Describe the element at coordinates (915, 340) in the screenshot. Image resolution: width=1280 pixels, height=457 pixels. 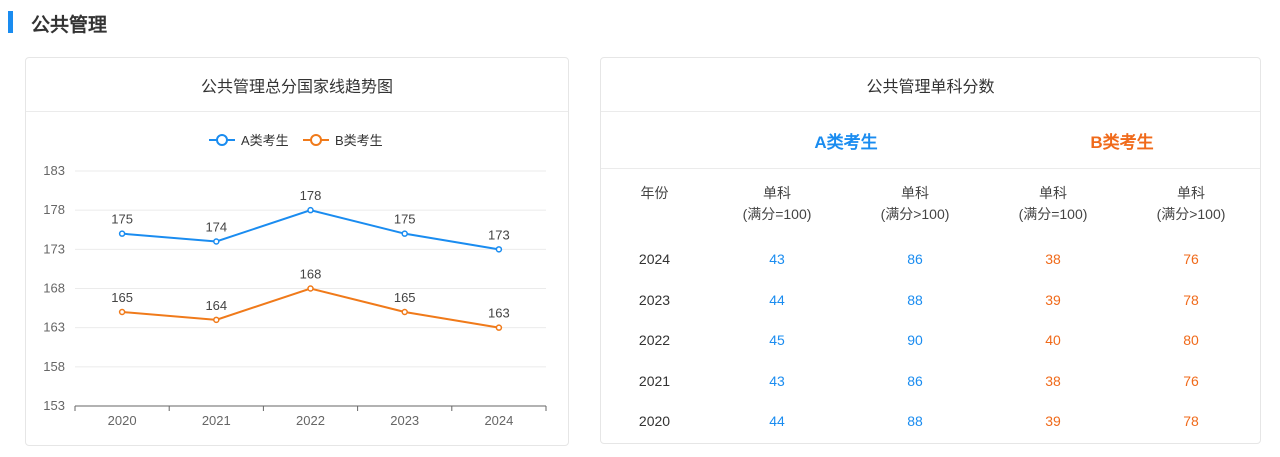
I see `score-cell: 90` at that location.